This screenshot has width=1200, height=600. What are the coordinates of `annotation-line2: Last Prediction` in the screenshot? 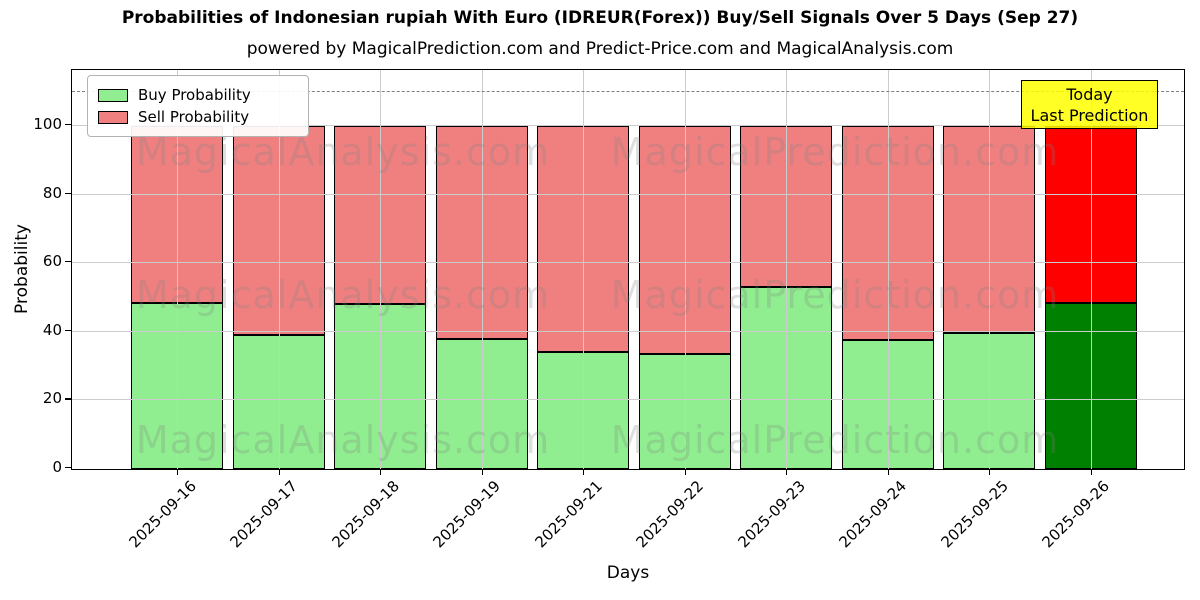 It's located at (1089, 115).